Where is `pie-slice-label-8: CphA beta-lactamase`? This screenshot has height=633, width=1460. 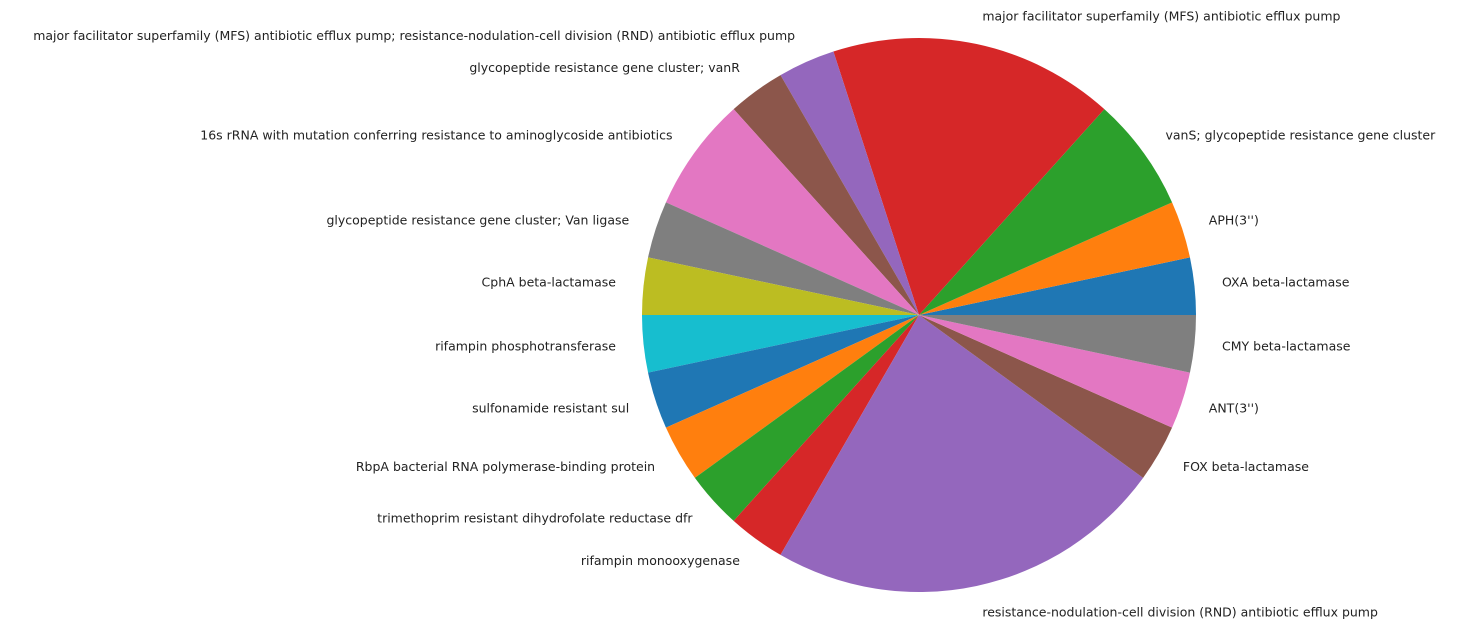
pie-slice-label-8: CphA beta-lactamase is located at coordinates (549, 282).